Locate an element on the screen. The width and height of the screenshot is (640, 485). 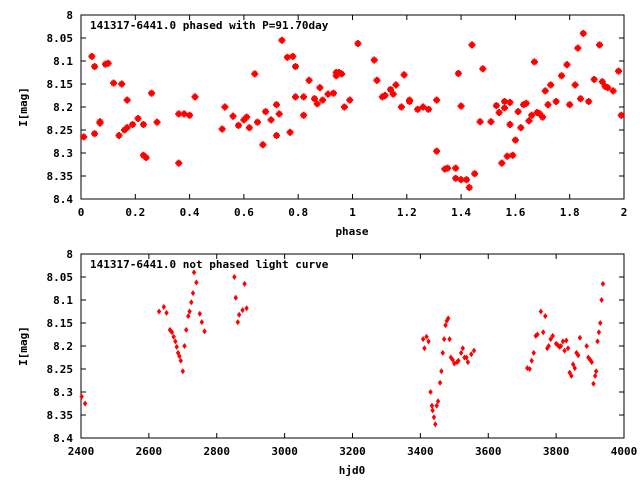
phased-y-tick-label: 8.05 is located at coordinates (60, 38).